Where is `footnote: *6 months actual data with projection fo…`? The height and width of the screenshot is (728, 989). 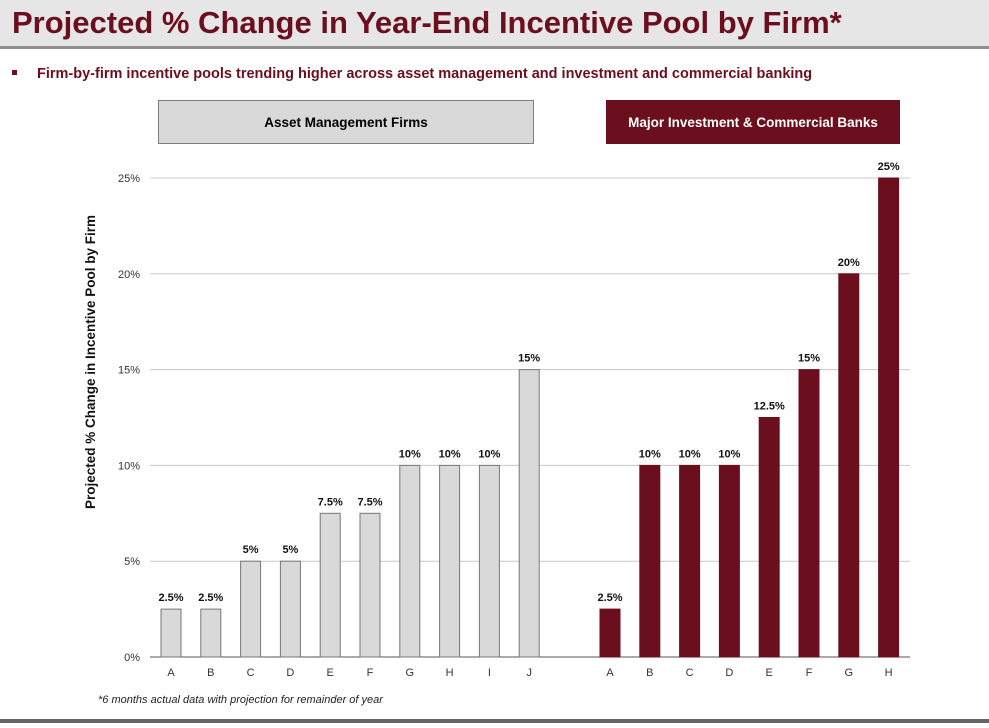 footnote: *6 months actual data with projection fo… is located at coordinates (240, 700).